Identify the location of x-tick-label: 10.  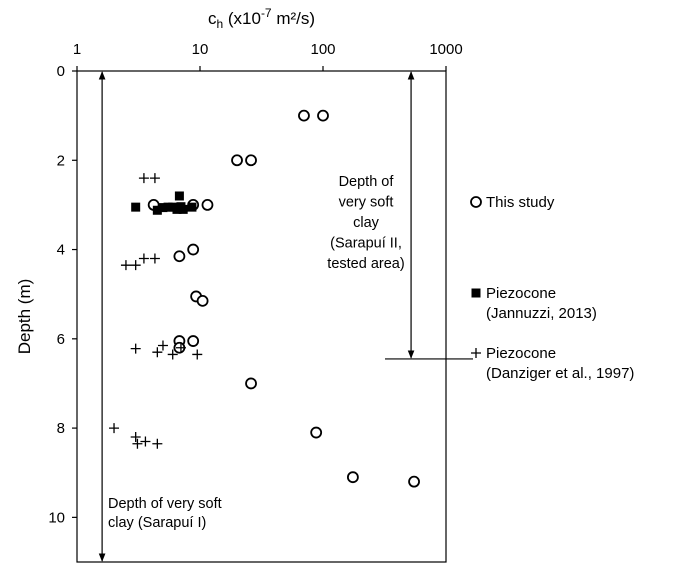
(200, 49).